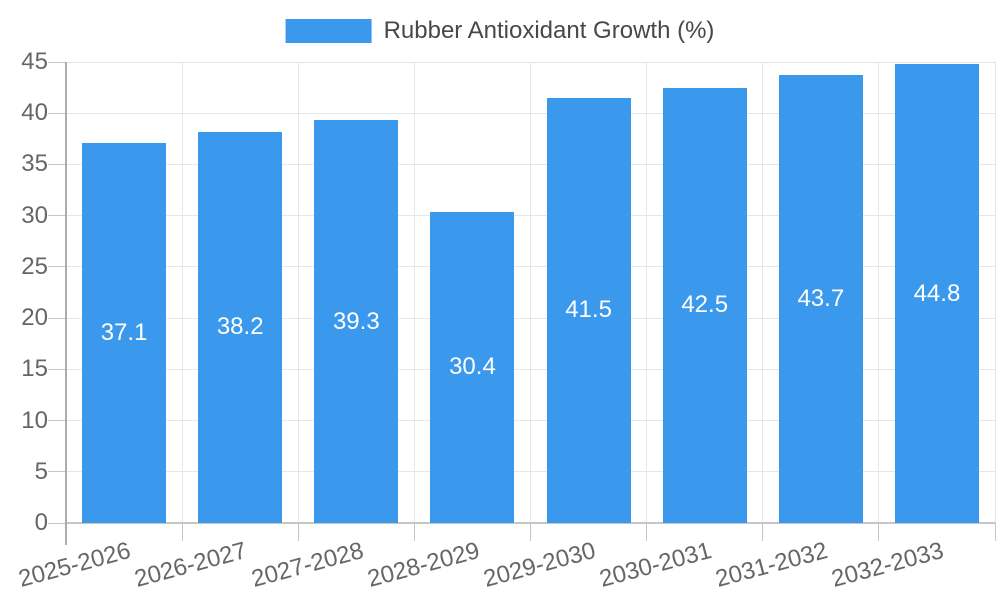  Describe the element at coordinates (66, 303) in the screenshot. I see `y-axis-line` at that location.